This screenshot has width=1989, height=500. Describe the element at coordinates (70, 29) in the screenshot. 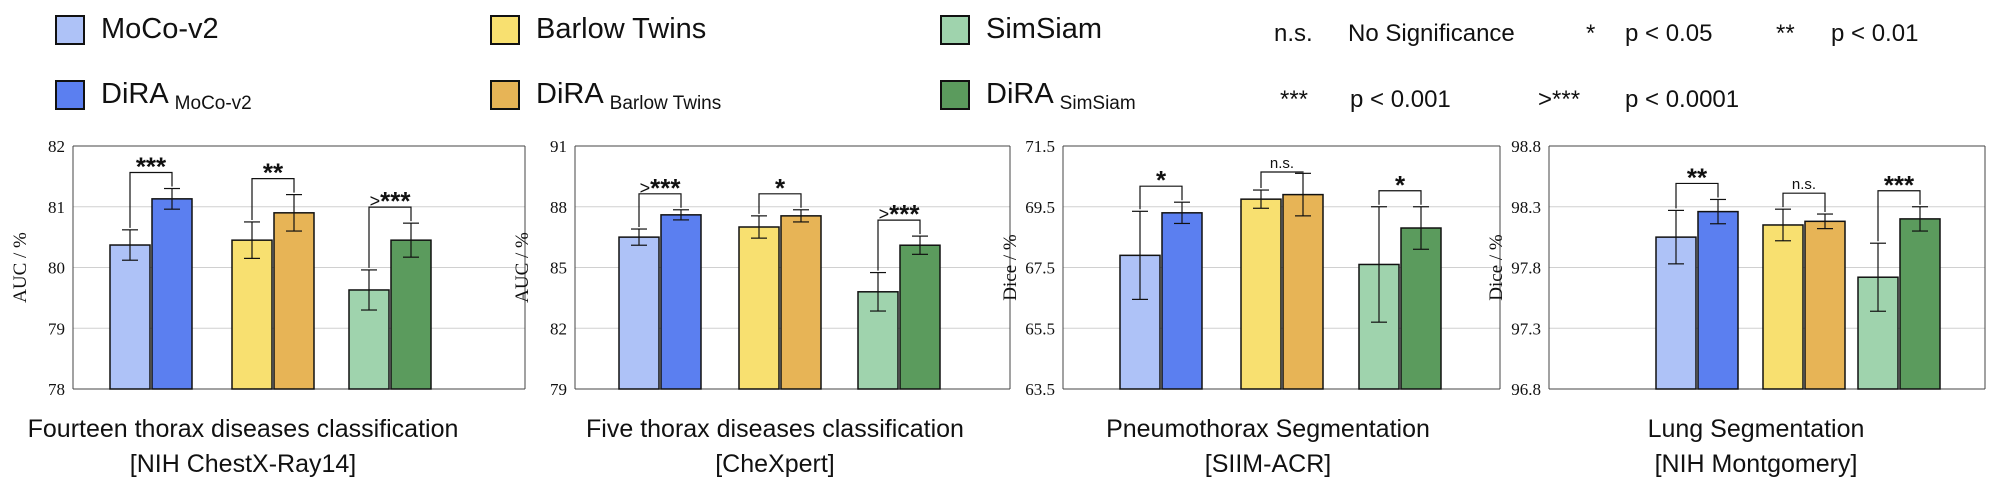

I see `legend-swatch-moco-v2` at that location.